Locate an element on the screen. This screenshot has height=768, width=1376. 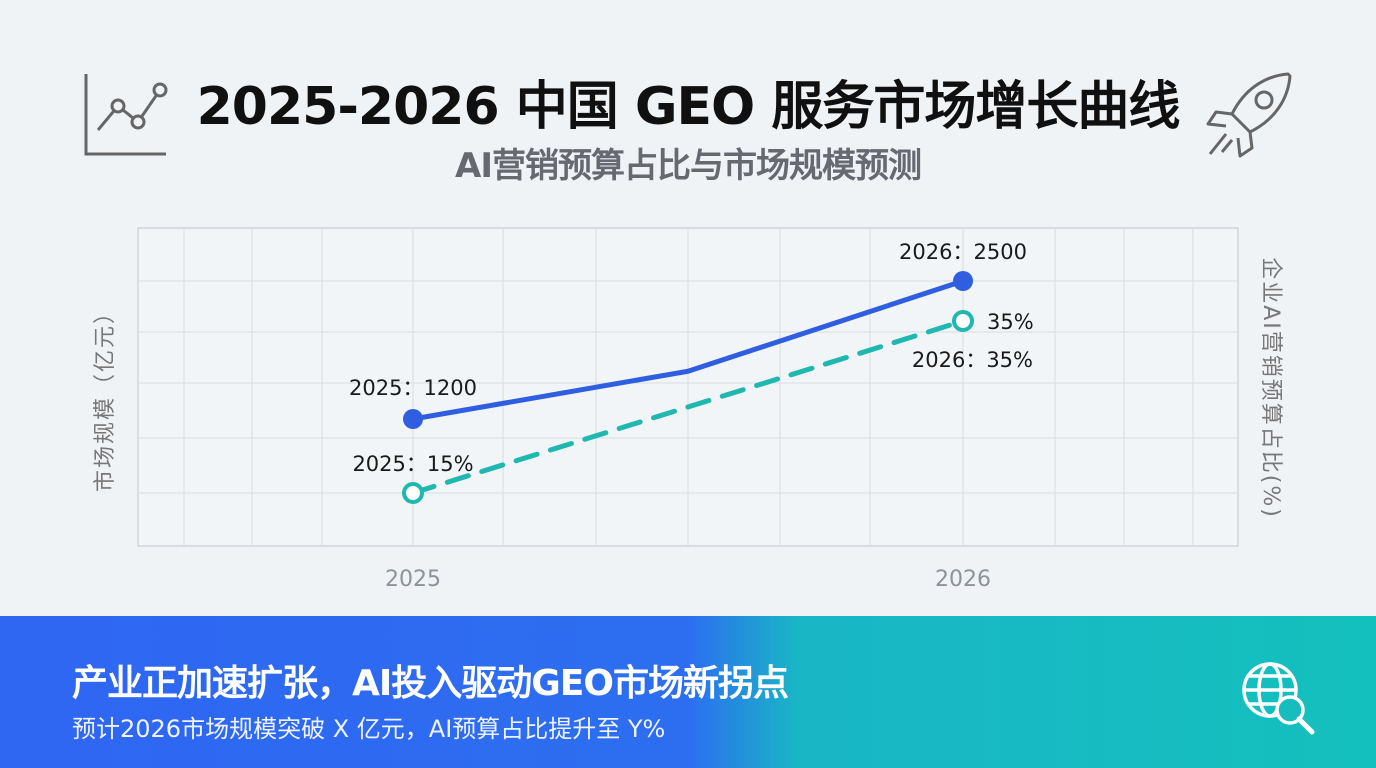
globe-search-icon is located at coordinates (1278, 698).